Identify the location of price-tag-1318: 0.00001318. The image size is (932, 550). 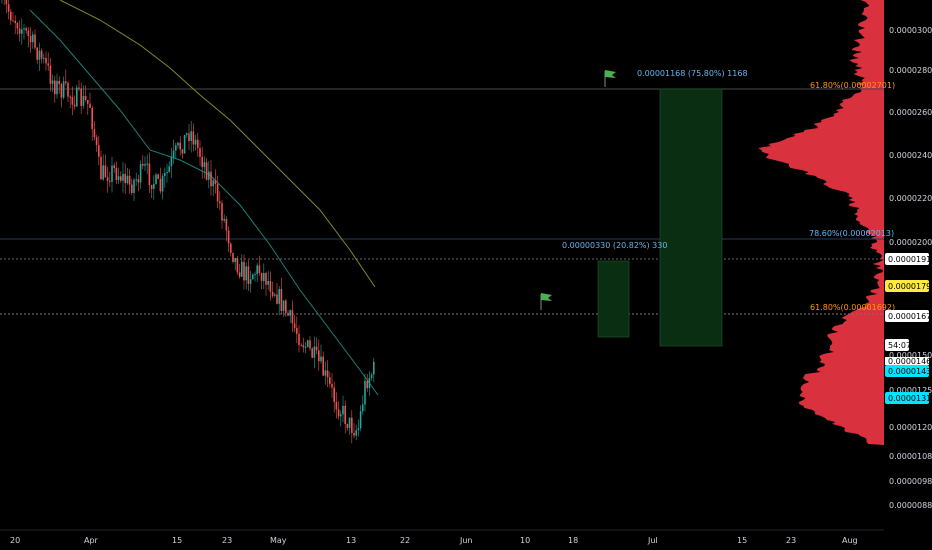
(908, 398).